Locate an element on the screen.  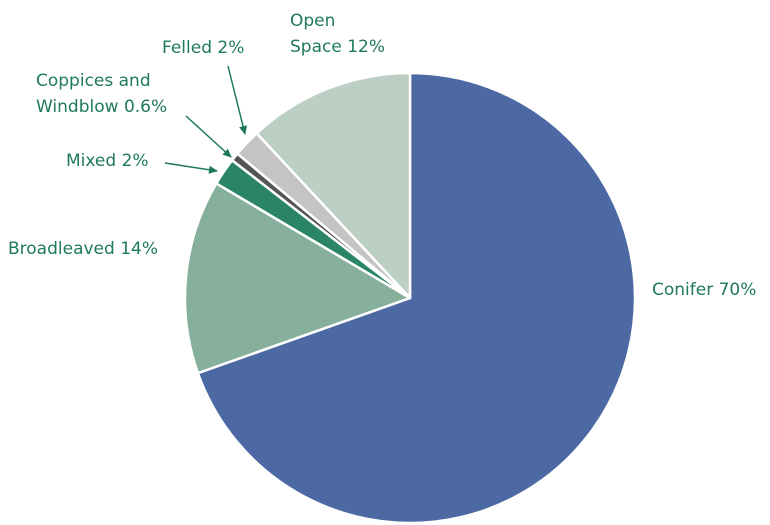
category-name: Conifer is located at coordinates (683, 290).